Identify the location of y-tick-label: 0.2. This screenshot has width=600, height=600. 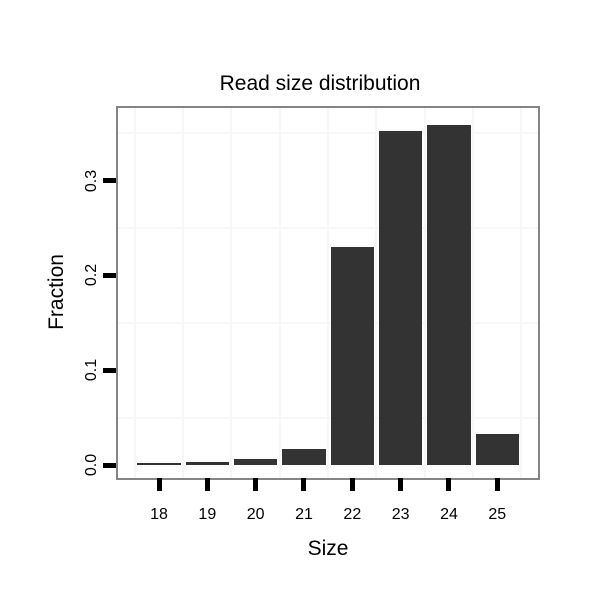
(91, 275).